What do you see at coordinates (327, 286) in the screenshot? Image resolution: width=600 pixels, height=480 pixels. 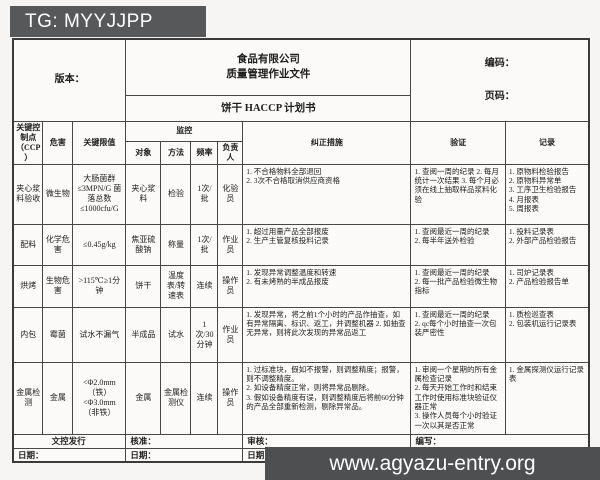 I see `corrective-cell: 1. 发现异常调整温度和转速 2. 有未烤熟的半成品报废` at bounding box center [327, 286].